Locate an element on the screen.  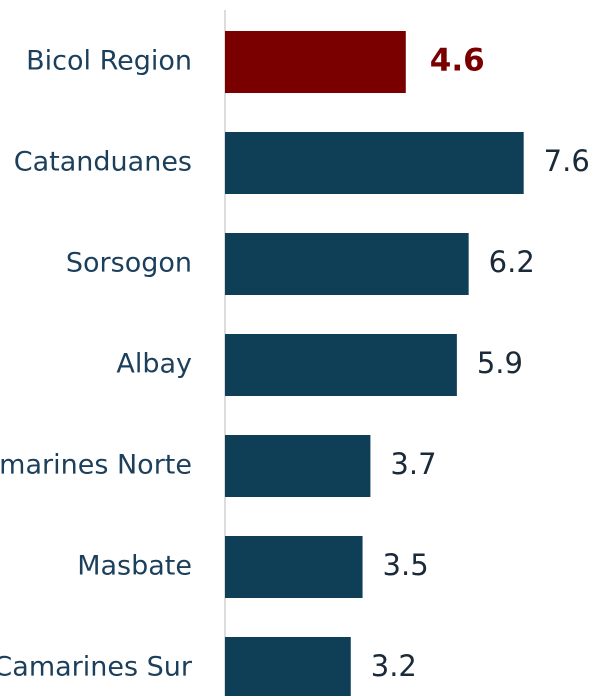
category-label: Masbate is located at coordinates (134, 566).